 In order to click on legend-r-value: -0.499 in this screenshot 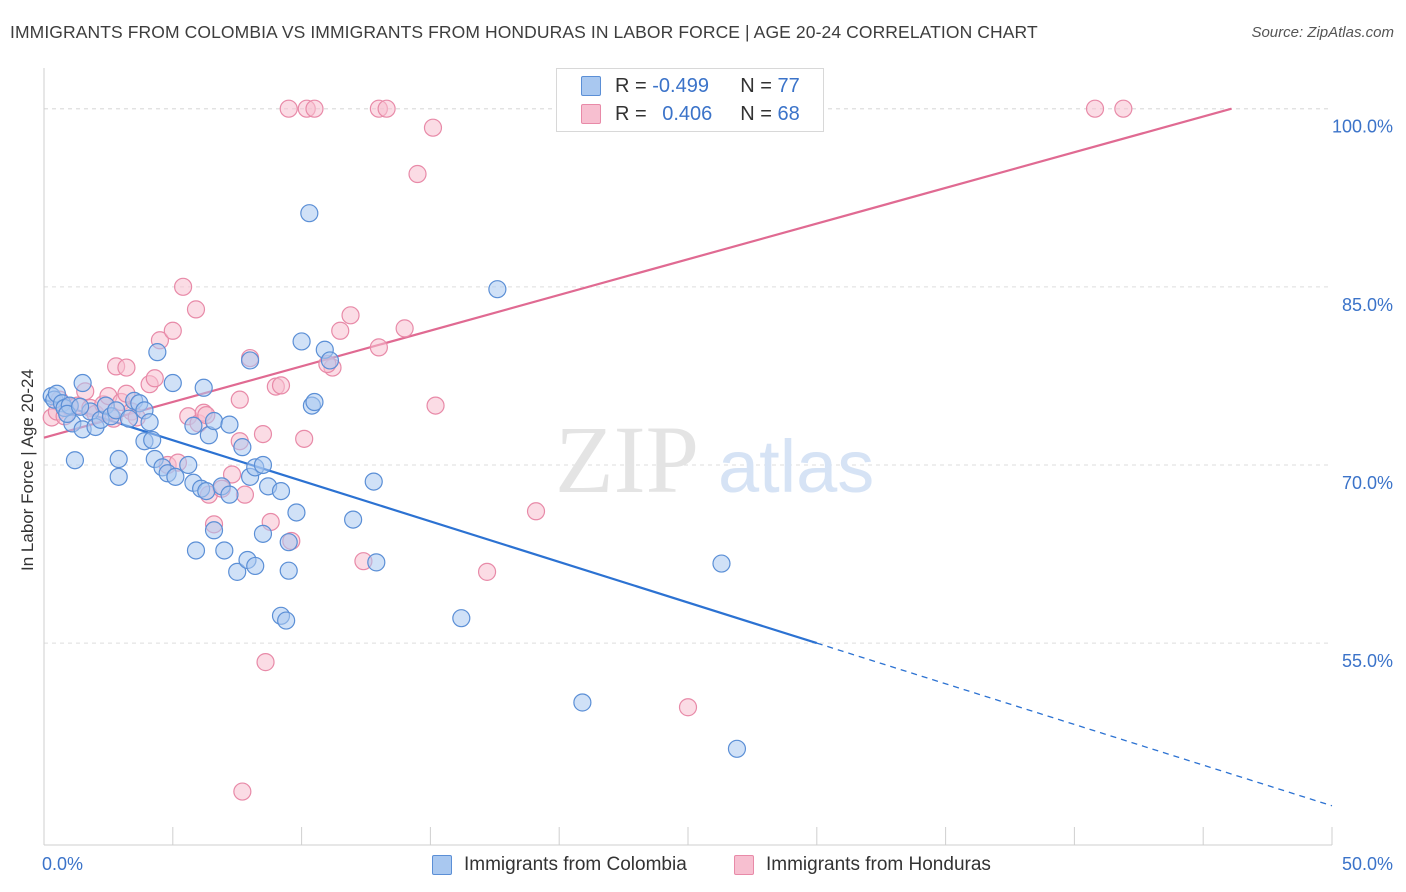, I will do `click(680, 85)`.